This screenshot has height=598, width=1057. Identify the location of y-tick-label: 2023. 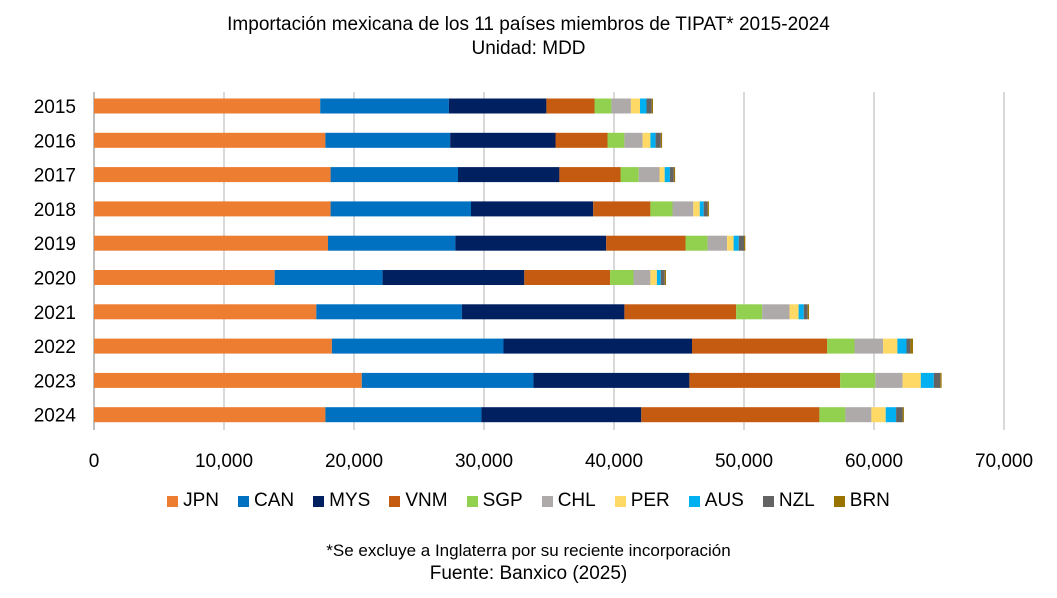
(55, 381).